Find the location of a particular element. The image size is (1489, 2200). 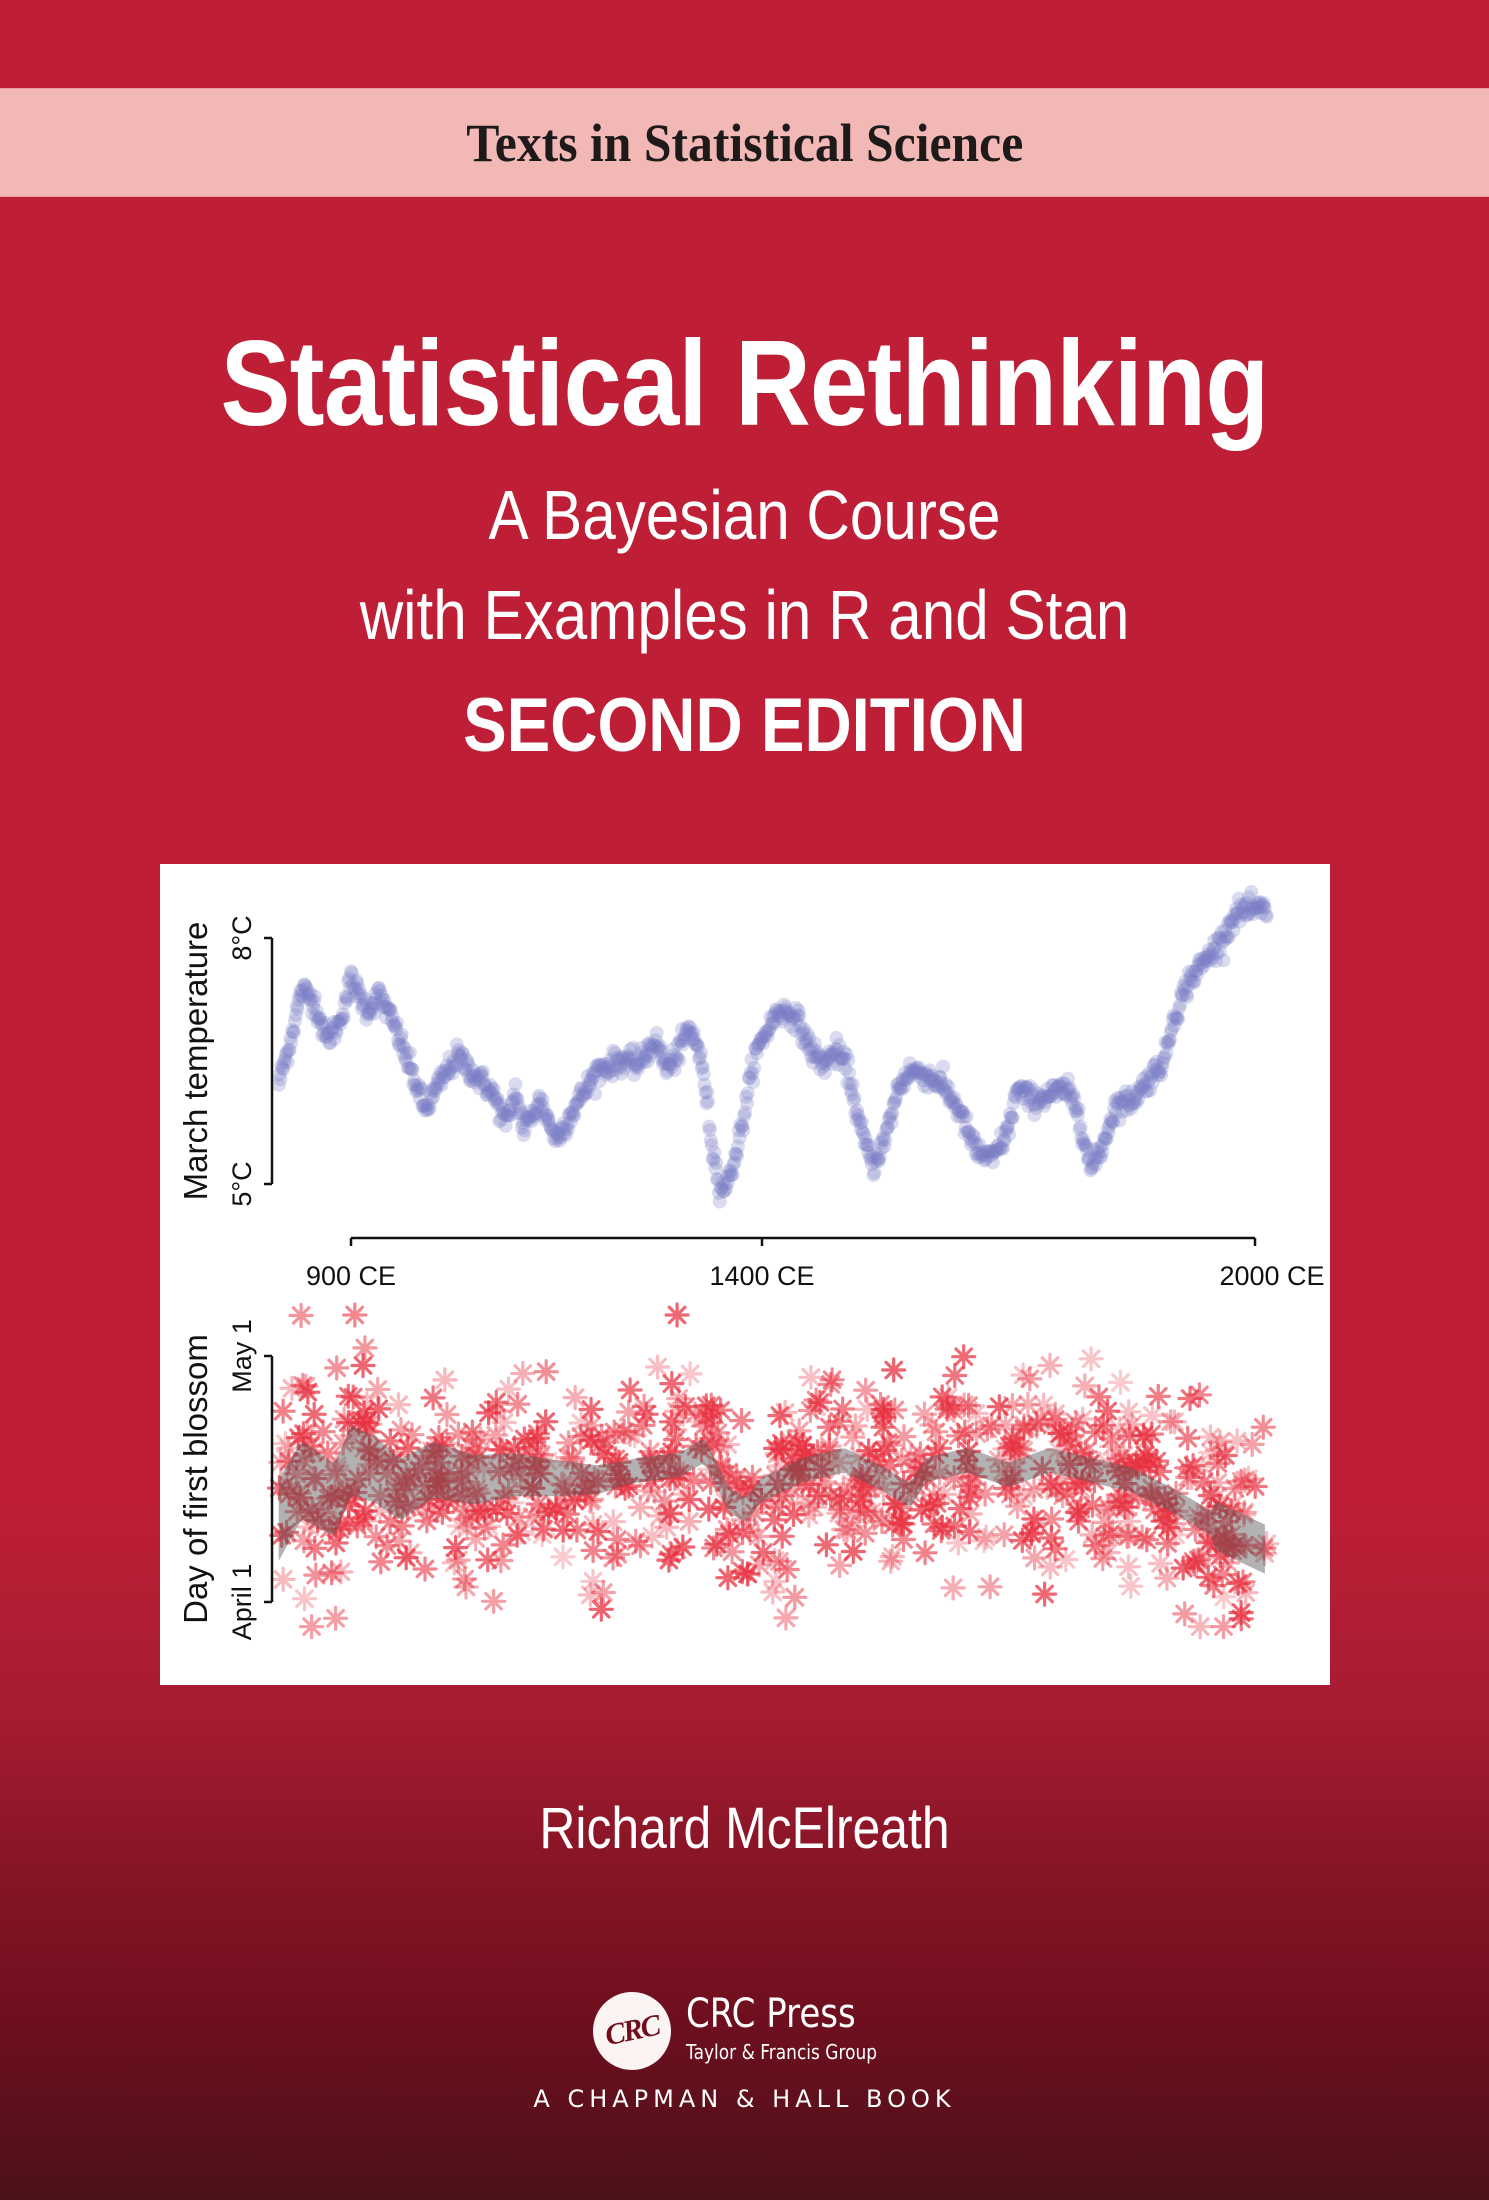

series-banner: Texts in Statistical Science is located at coordinates (744, 142).